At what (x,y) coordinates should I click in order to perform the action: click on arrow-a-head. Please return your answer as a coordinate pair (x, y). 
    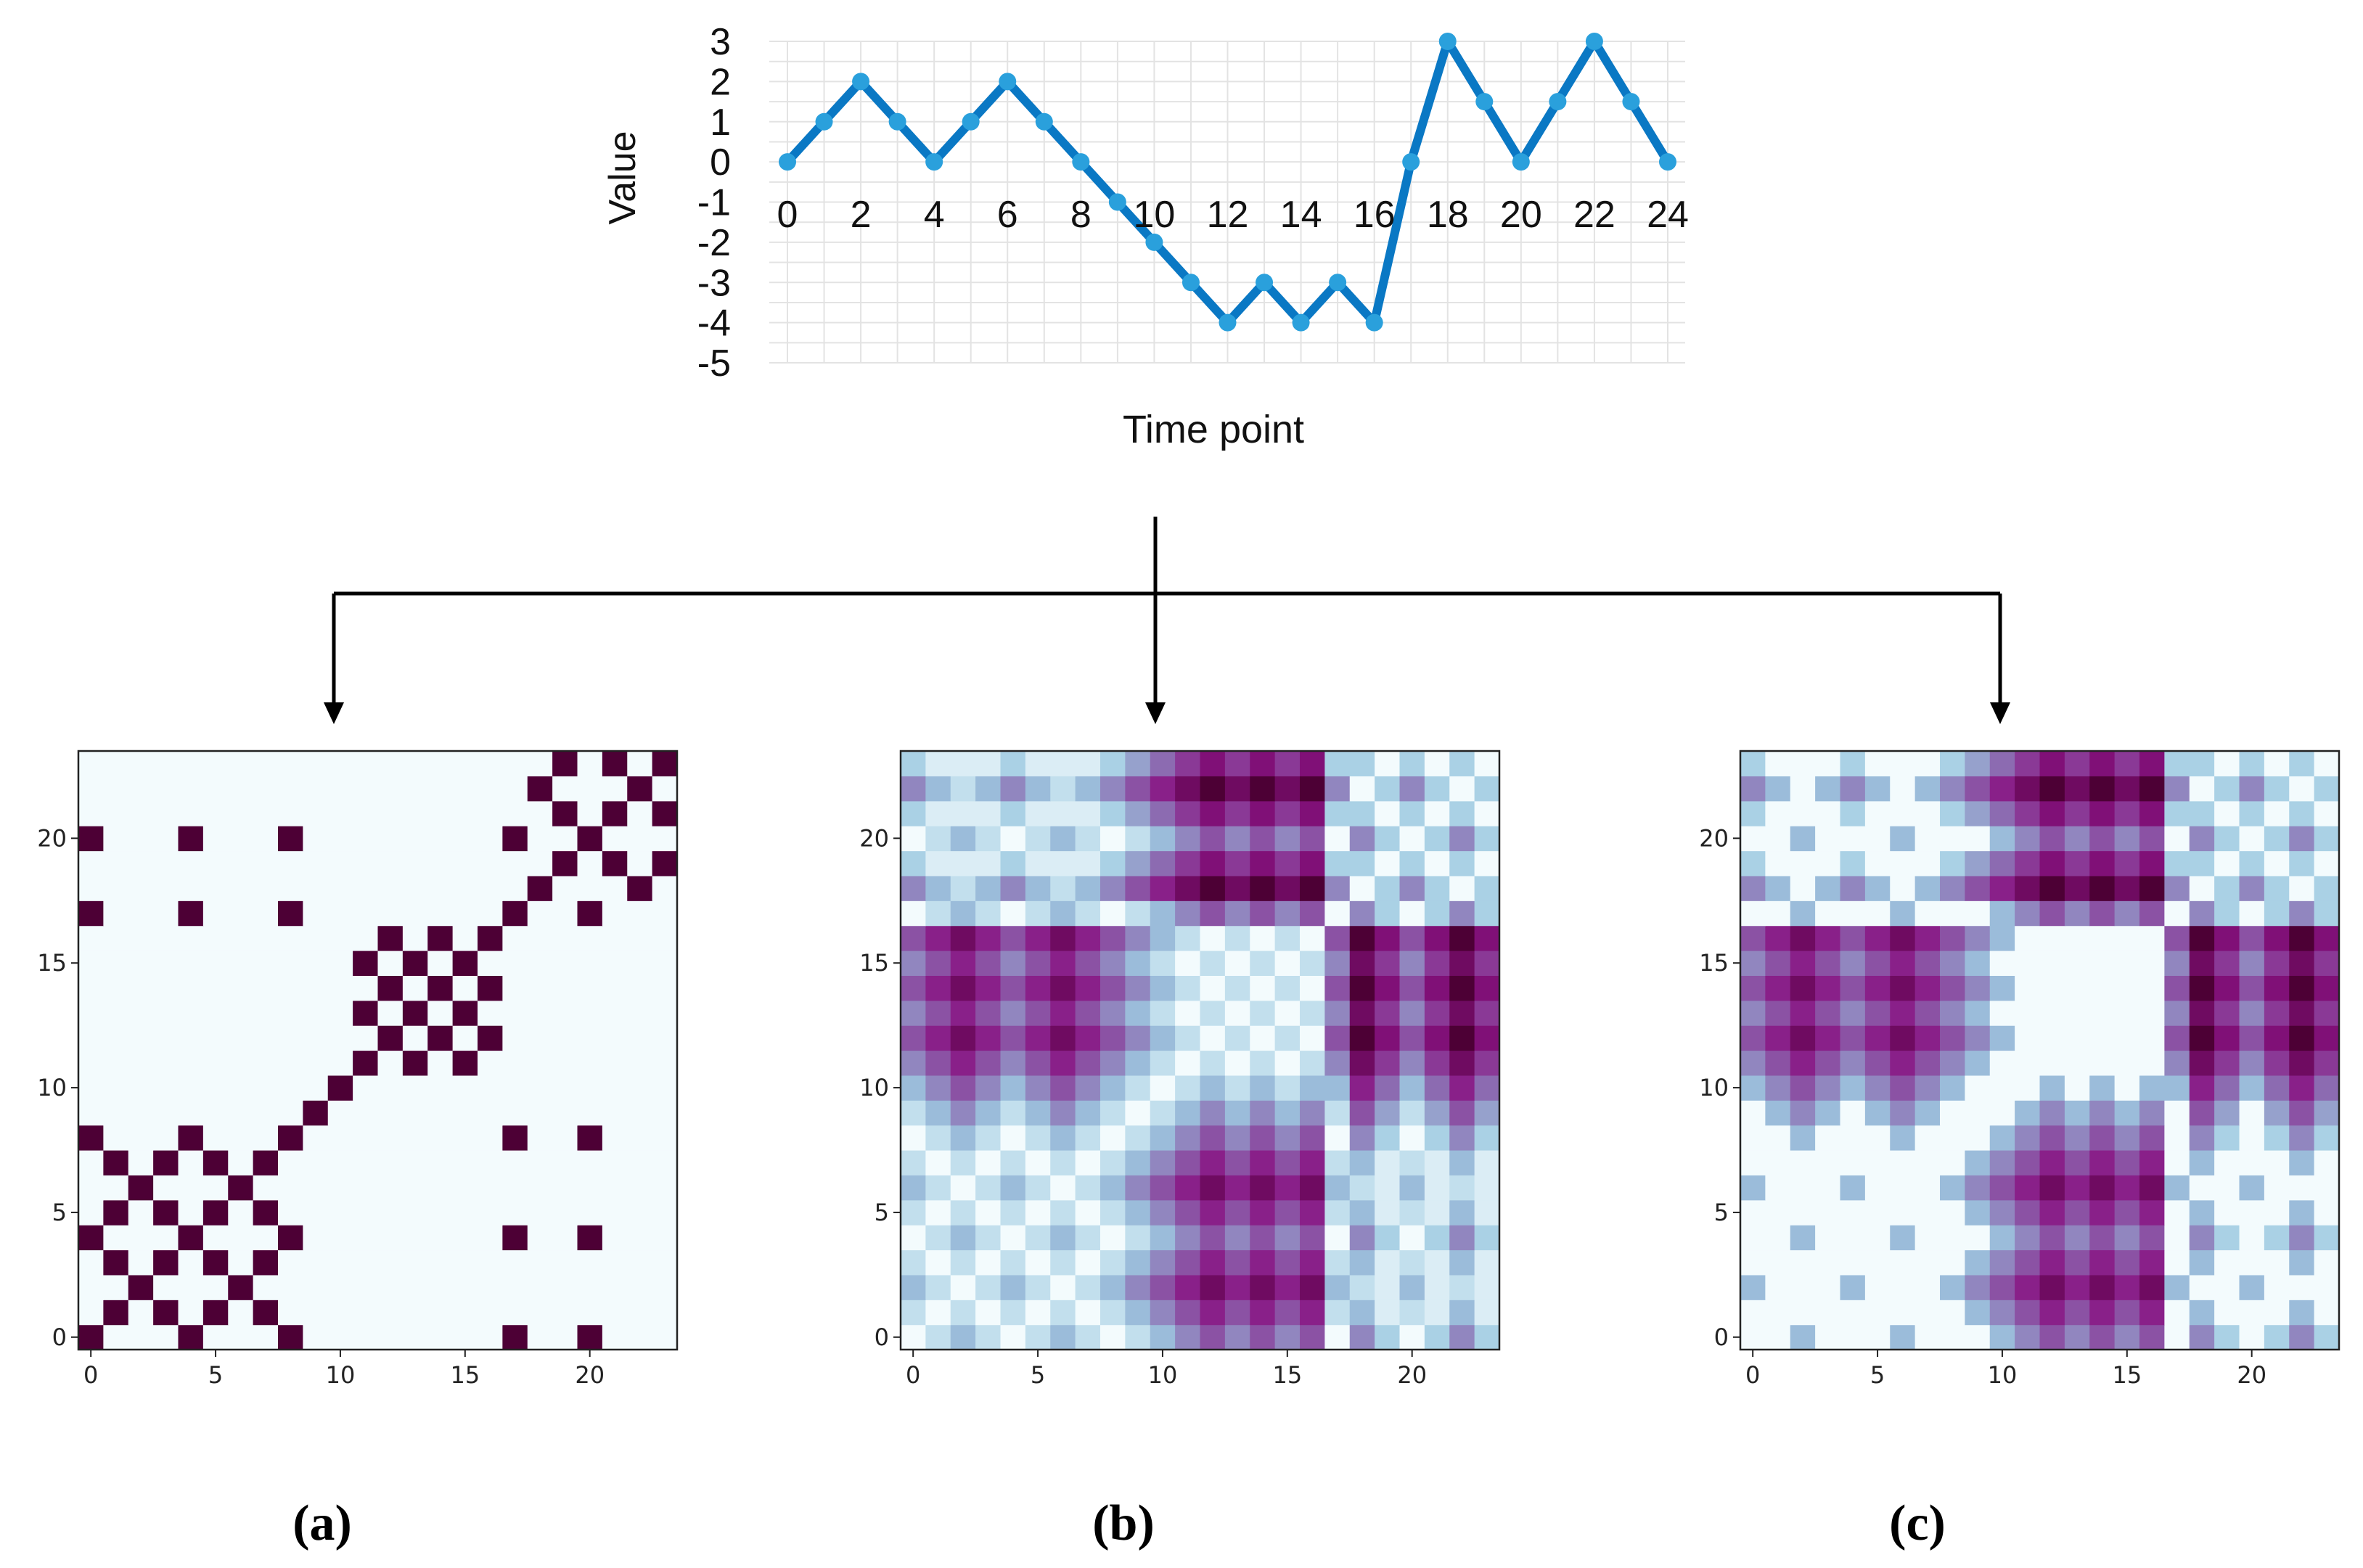
    Looking at the image, I should click on (334, 713).